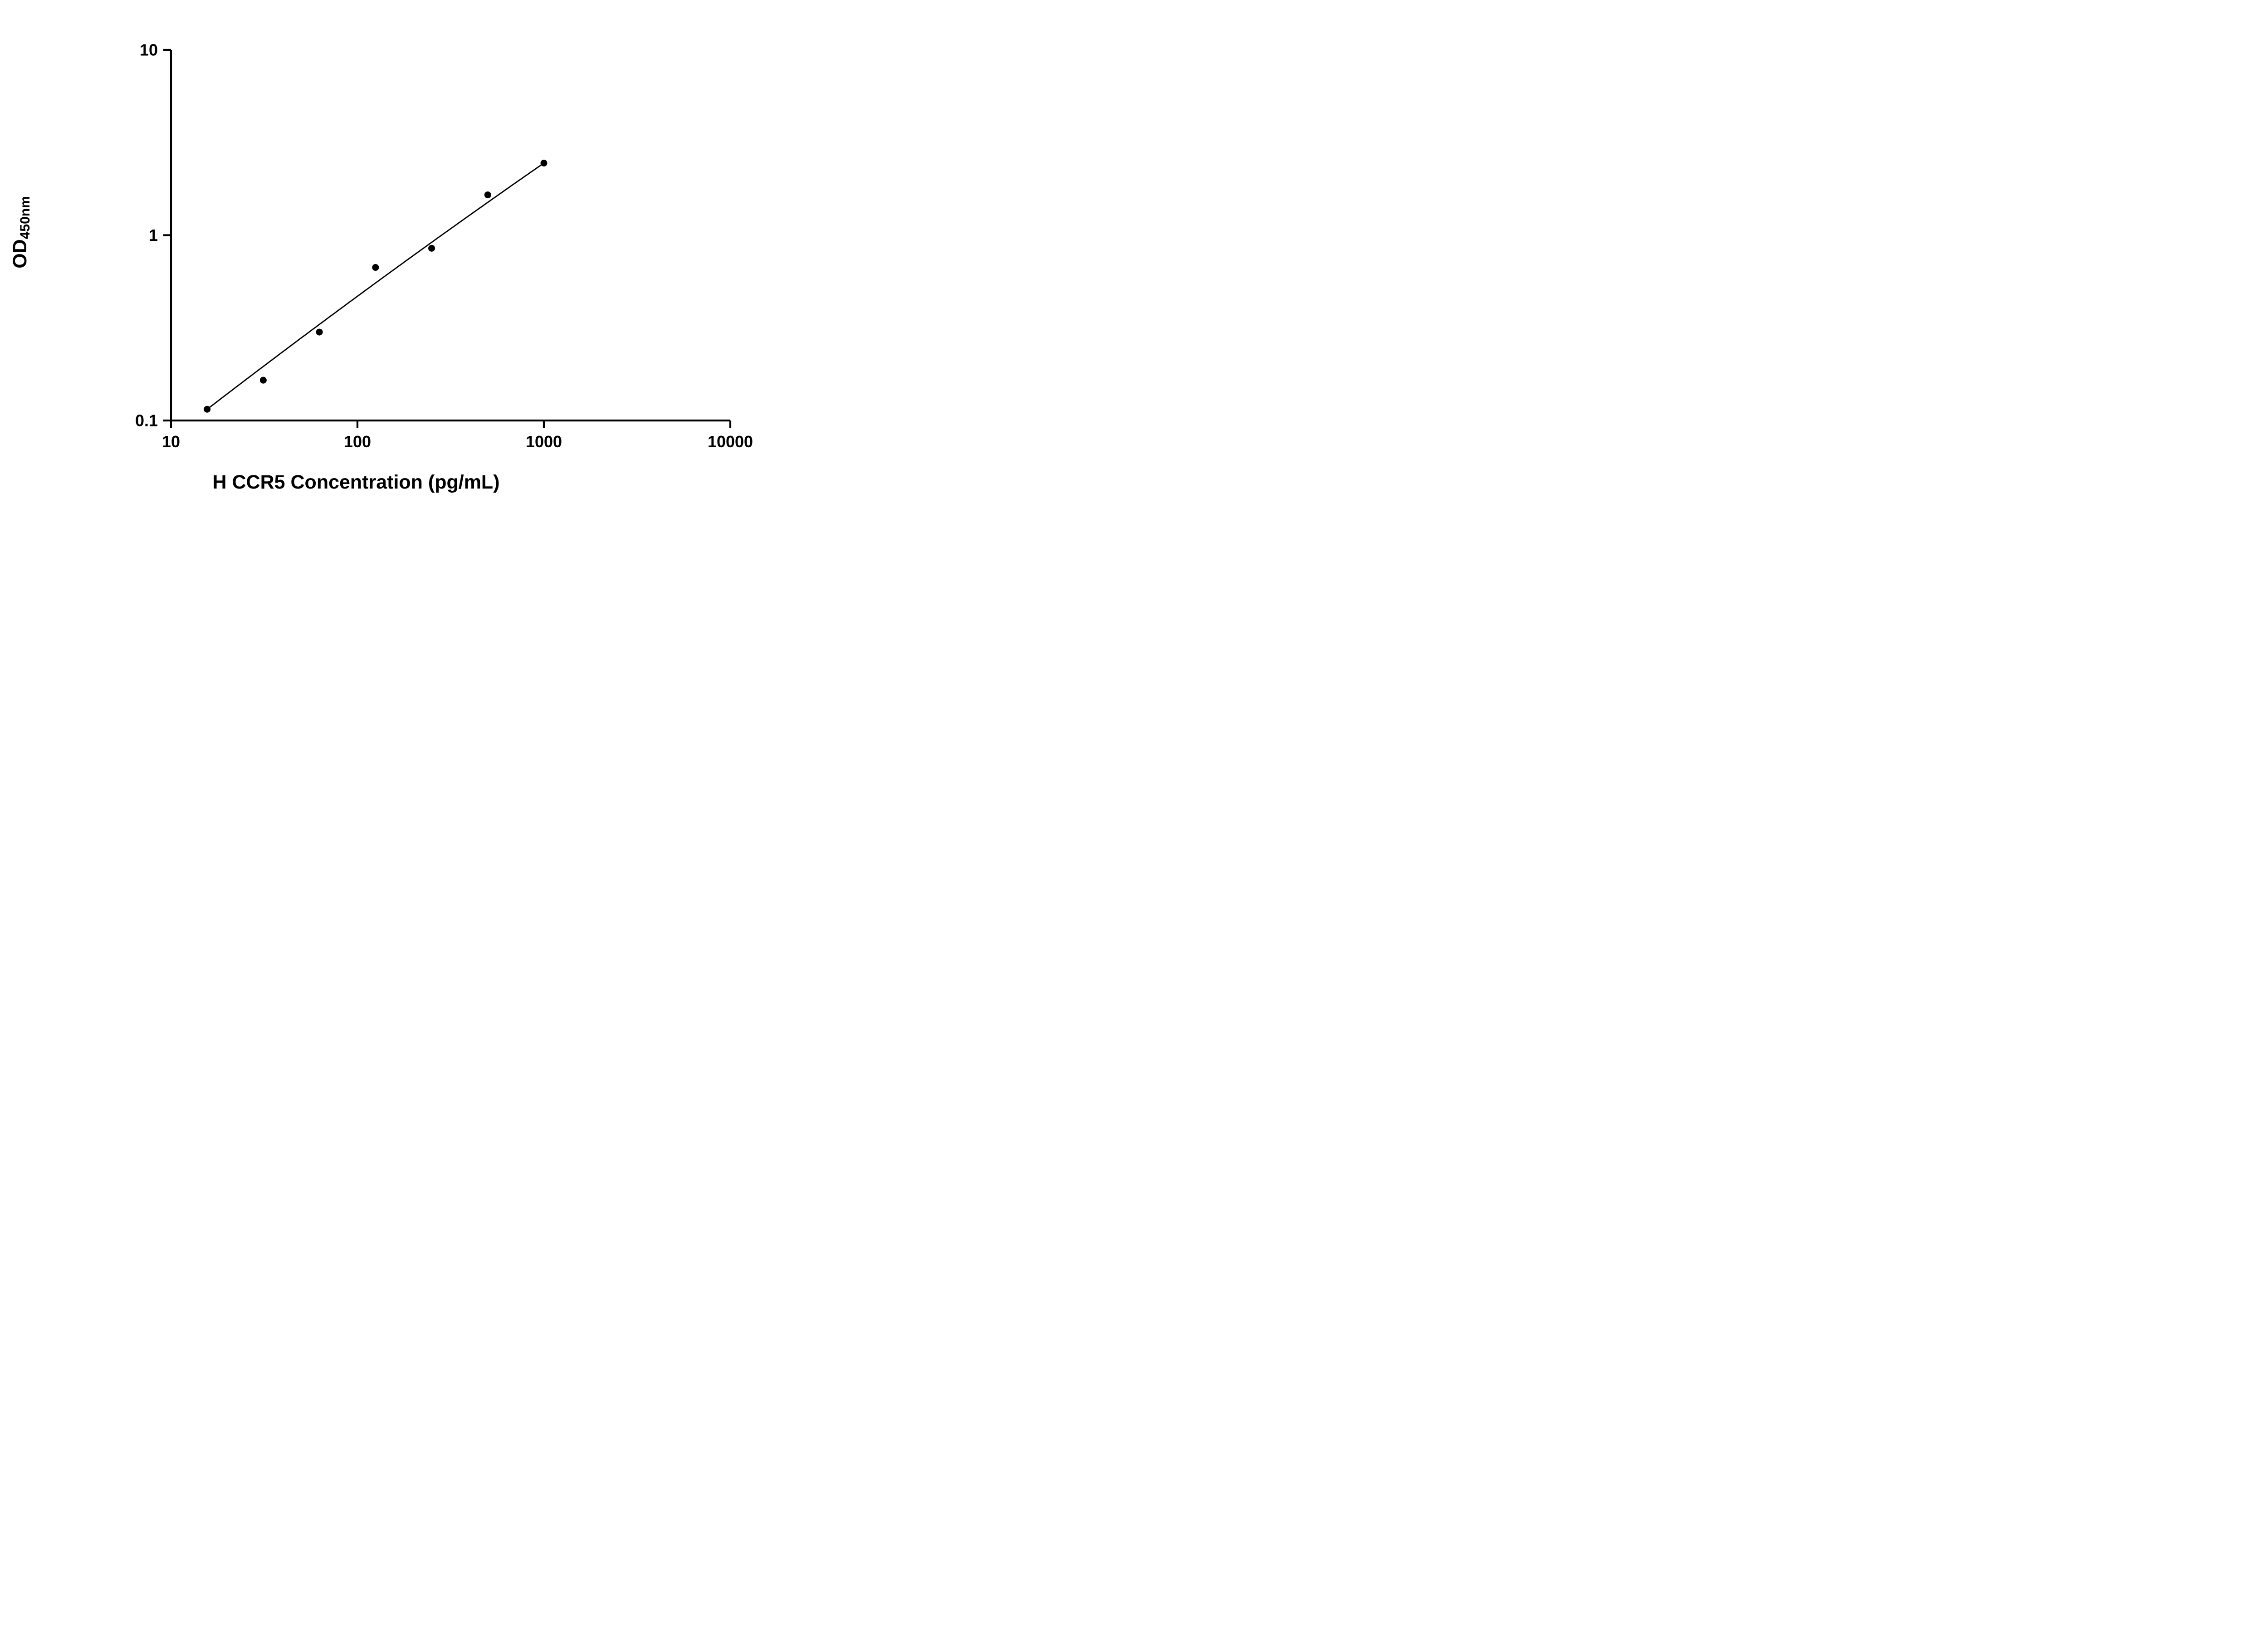 The height and width of the screenshot is (1633, 2268). I want to click on y-axis-title: OD450nm, so click(21, 232).